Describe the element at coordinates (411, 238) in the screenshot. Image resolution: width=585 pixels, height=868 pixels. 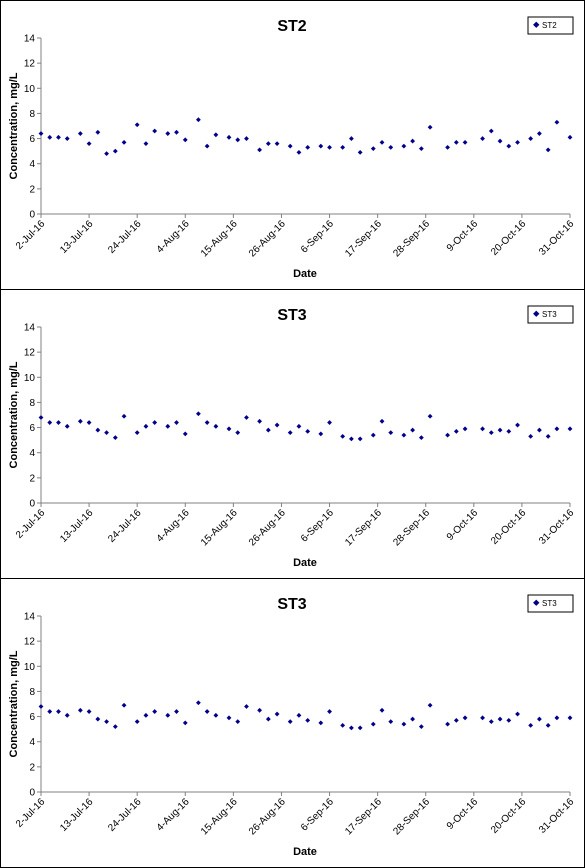
I see `x-tick-label: 28-Sep-16` at that location.